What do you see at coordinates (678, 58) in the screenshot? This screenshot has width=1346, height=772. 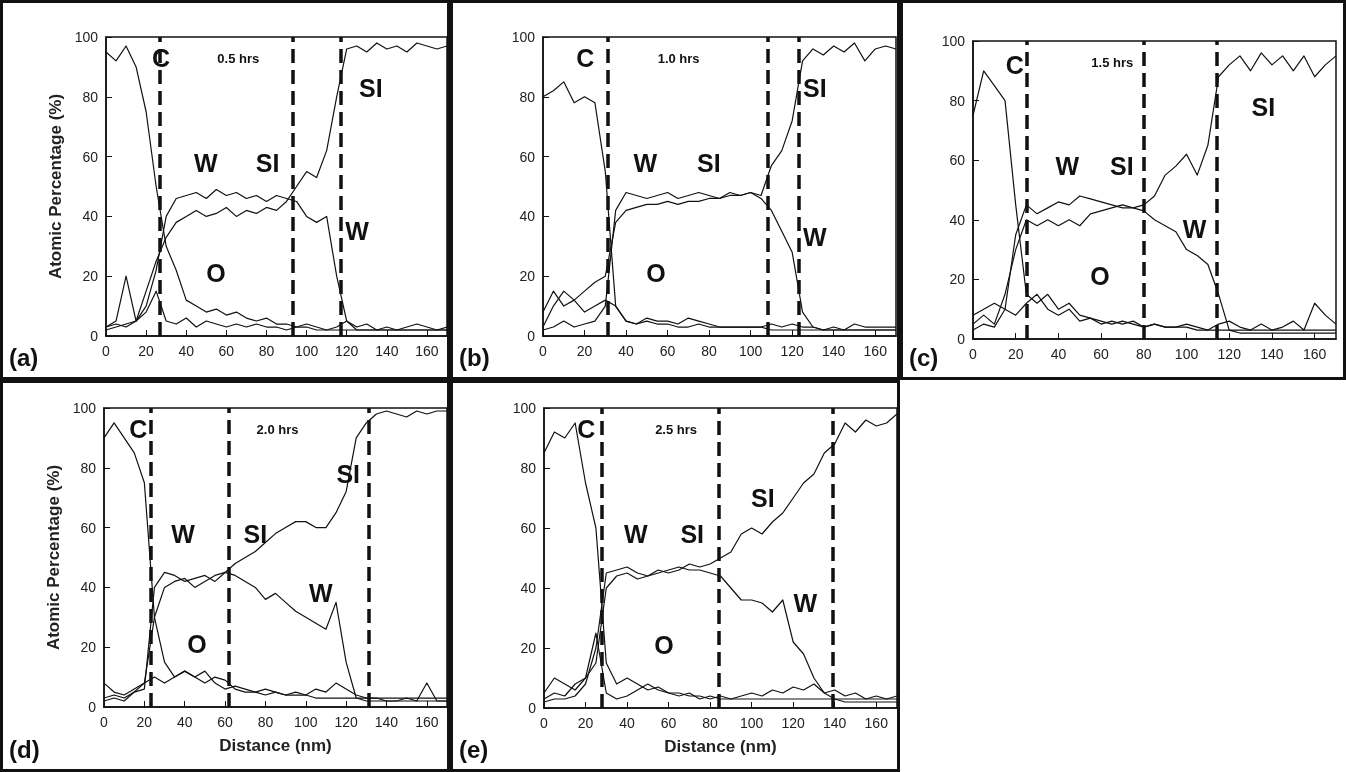 I see `text: 1.0 hrs` at bounding box center [678, 58].